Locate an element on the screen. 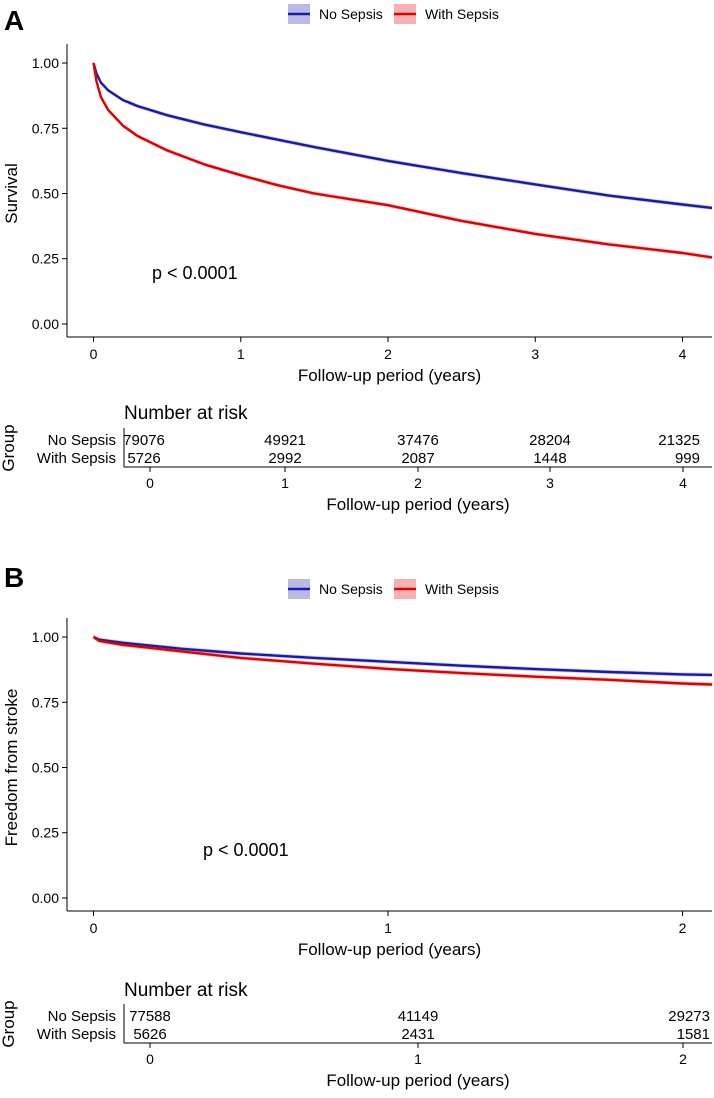 This screenshot has height=1098, width=714. risk-table-cell: 2992 is located at coordinates (284, 458).